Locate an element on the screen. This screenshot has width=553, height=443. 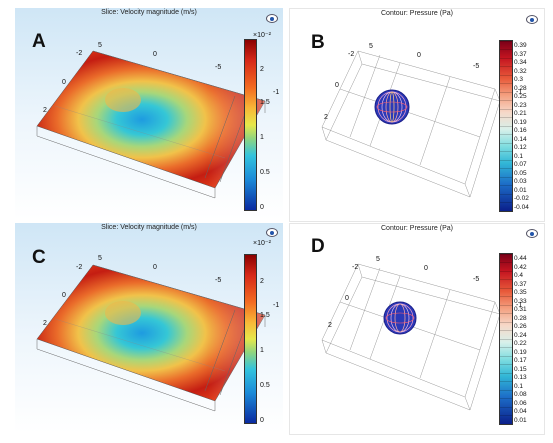
colorbar-tick: 0.33 is located at coordinates (520, 301).